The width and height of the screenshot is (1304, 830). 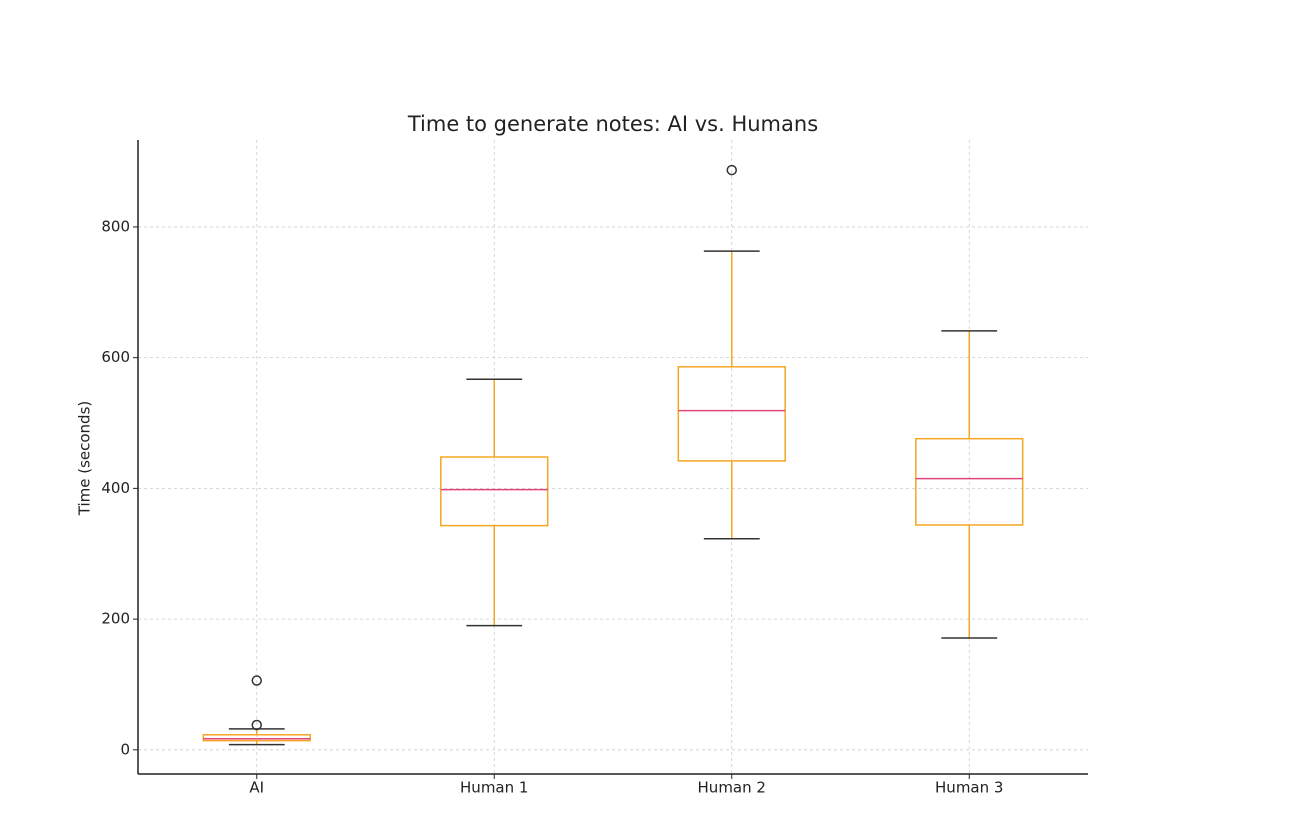 What do you see at coordinates (732, 788) in the screenshot?
I see `x-tick-label: Human 2` at bounding box center [732, 788].